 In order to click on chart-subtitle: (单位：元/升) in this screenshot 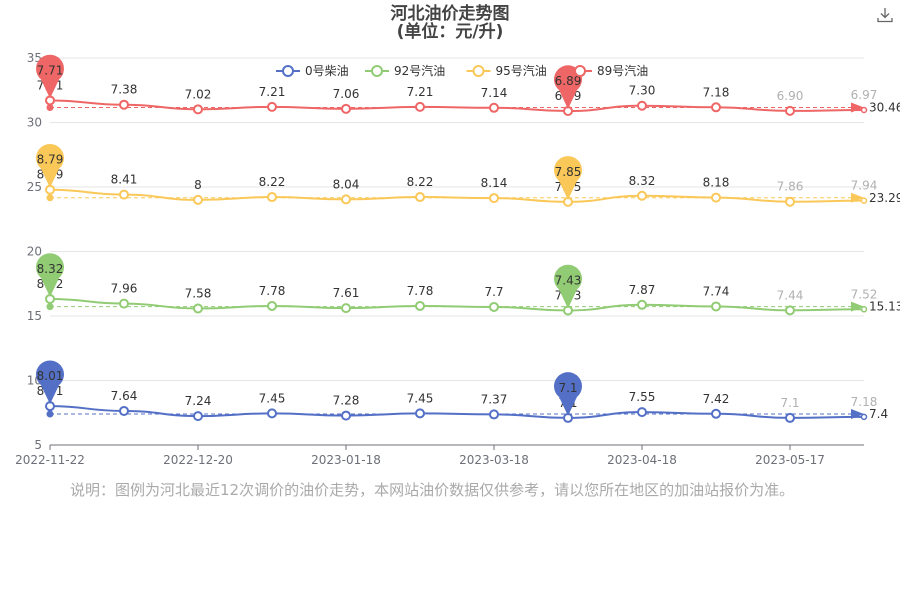, I will do `click(450, 32)`.